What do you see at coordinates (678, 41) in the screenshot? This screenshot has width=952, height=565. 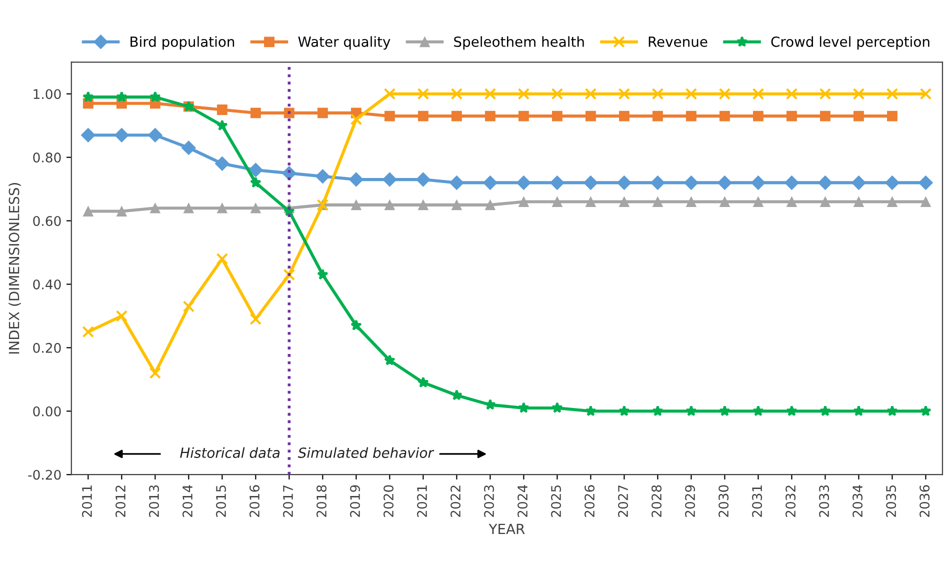 I see `legend-label: Revenue` at bounding box center [678, 41].